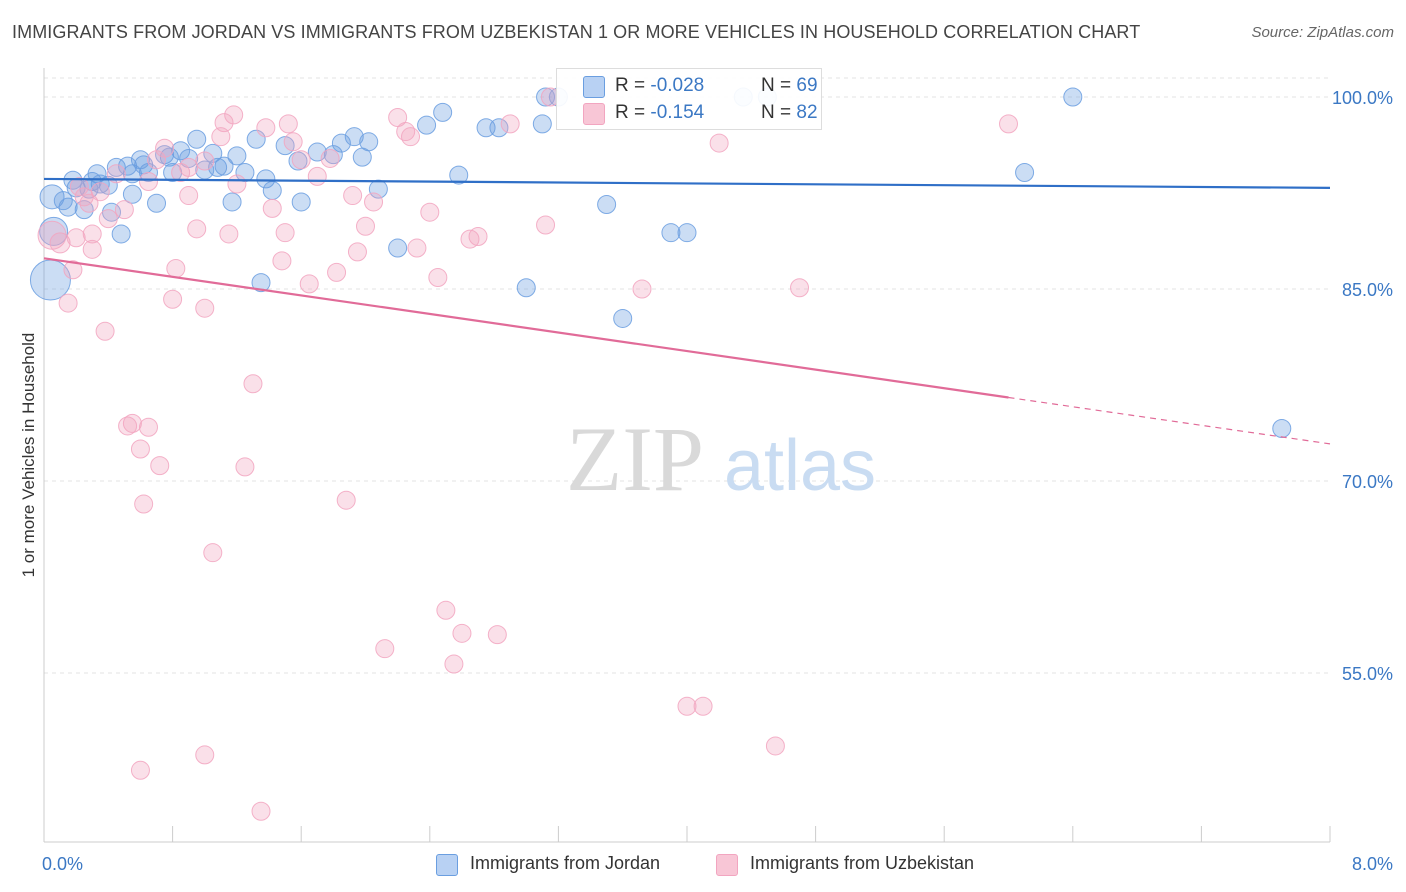 The image size is (1406, 892). Describe the element at coordinates (1367, 482) in the screenshot. I see `y-tick-label: 70.0%` at that location.